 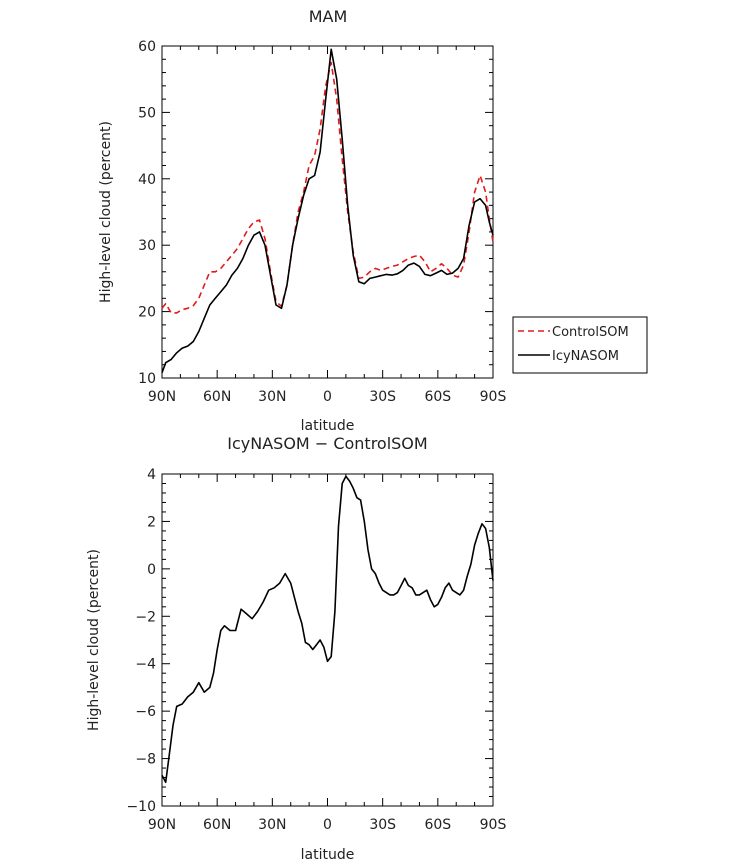 I want to click on diff-x-tick-label: 0, so click(x=327, y=825).